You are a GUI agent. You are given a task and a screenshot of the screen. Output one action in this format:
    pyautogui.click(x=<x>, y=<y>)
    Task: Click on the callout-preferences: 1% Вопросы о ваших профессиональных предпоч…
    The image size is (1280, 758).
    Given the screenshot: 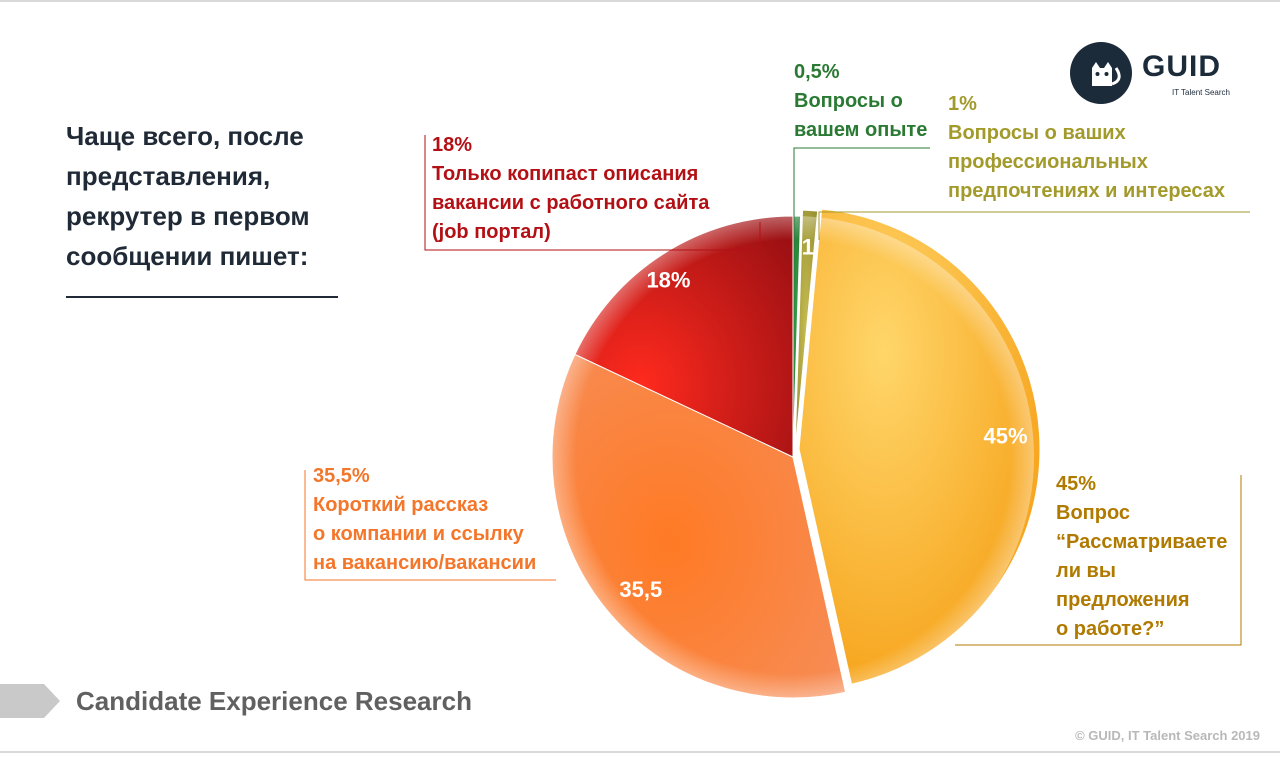 What is the action you would take?
    pyautogui.click(x=1086, y=148)
    